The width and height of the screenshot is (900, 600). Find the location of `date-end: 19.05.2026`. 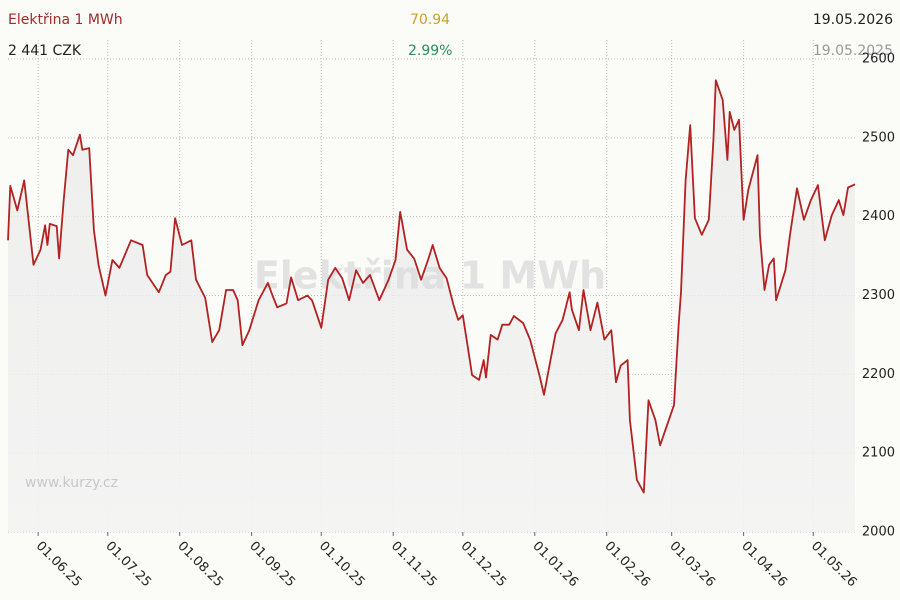

date-end: 19.05.2026 is located at coordinates (853, 20).